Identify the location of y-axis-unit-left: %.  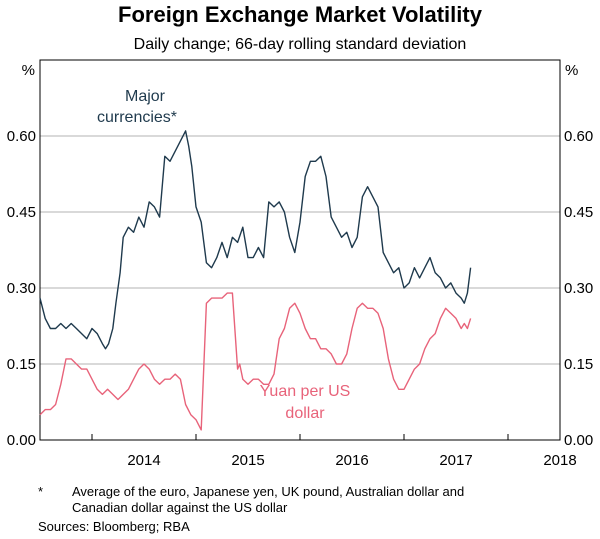
(28, 70).